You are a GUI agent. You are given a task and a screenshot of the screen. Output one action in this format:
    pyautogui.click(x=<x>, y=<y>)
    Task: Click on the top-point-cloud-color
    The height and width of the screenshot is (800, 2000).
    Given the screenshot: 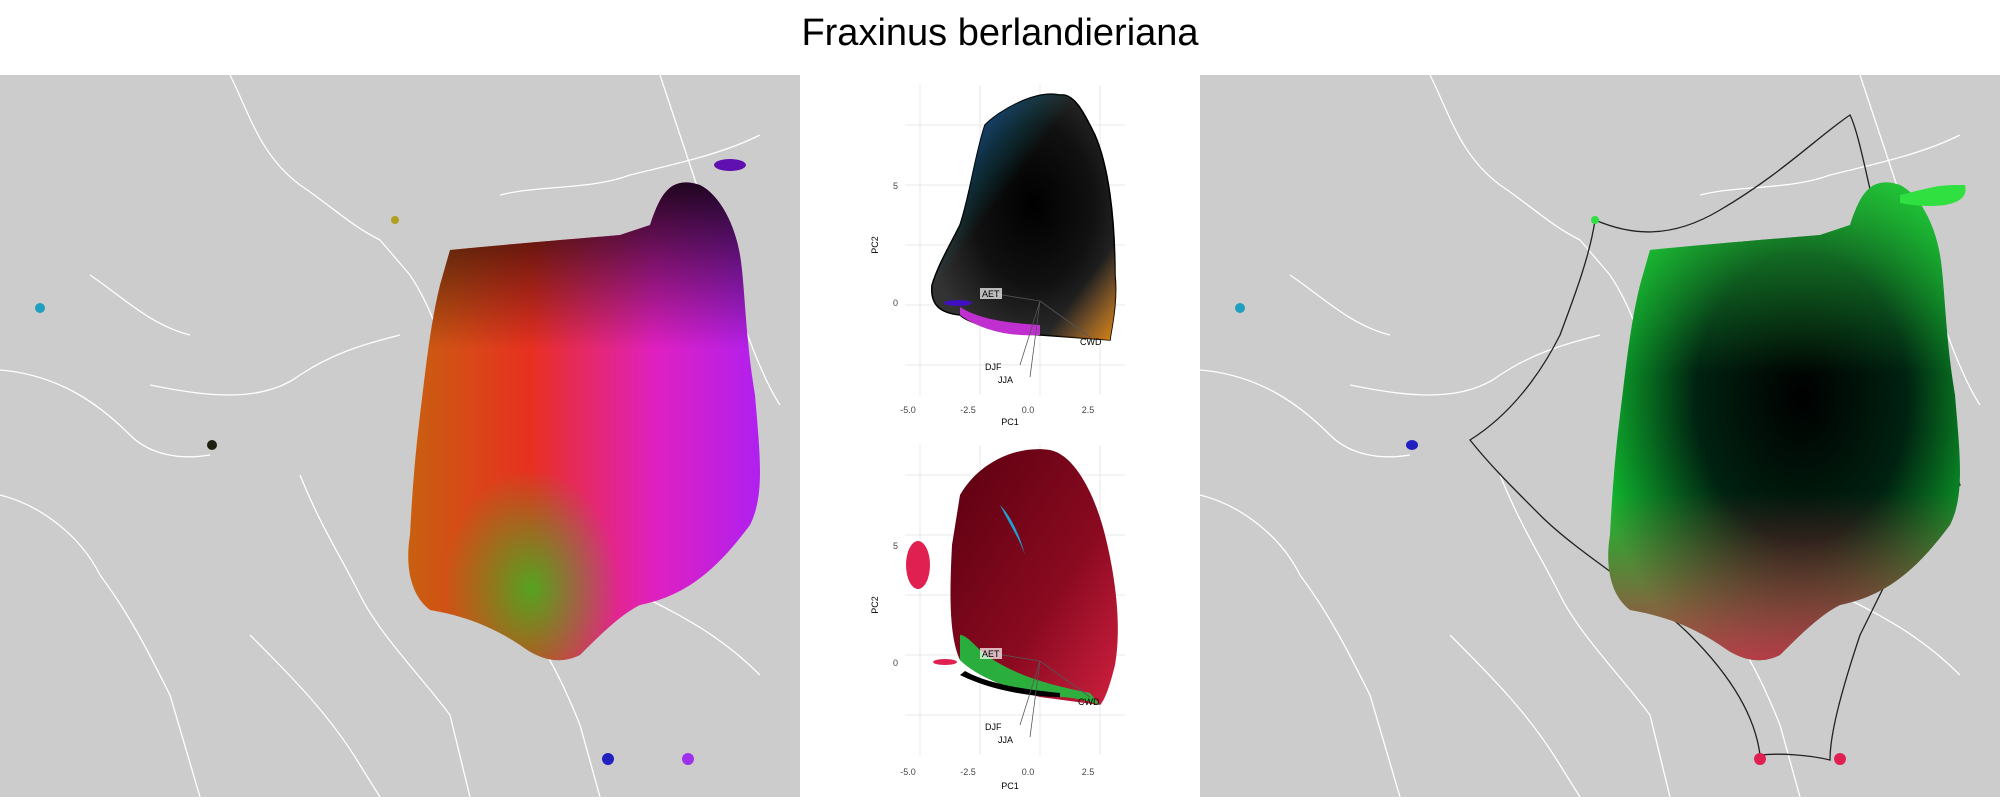 What is the action you would take?
    pyautogui.click(x=1023, y=217)
    